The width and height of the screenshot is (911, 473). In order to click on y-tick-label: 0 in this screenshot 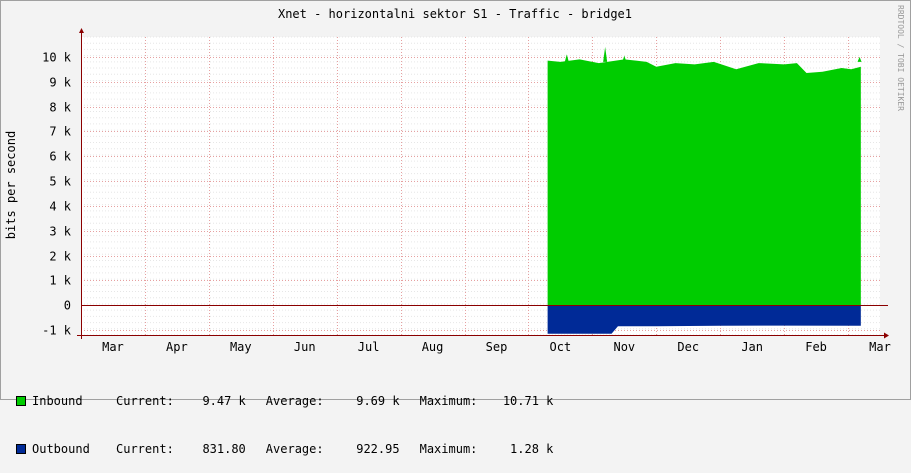, I will do `click(67, 306)`.